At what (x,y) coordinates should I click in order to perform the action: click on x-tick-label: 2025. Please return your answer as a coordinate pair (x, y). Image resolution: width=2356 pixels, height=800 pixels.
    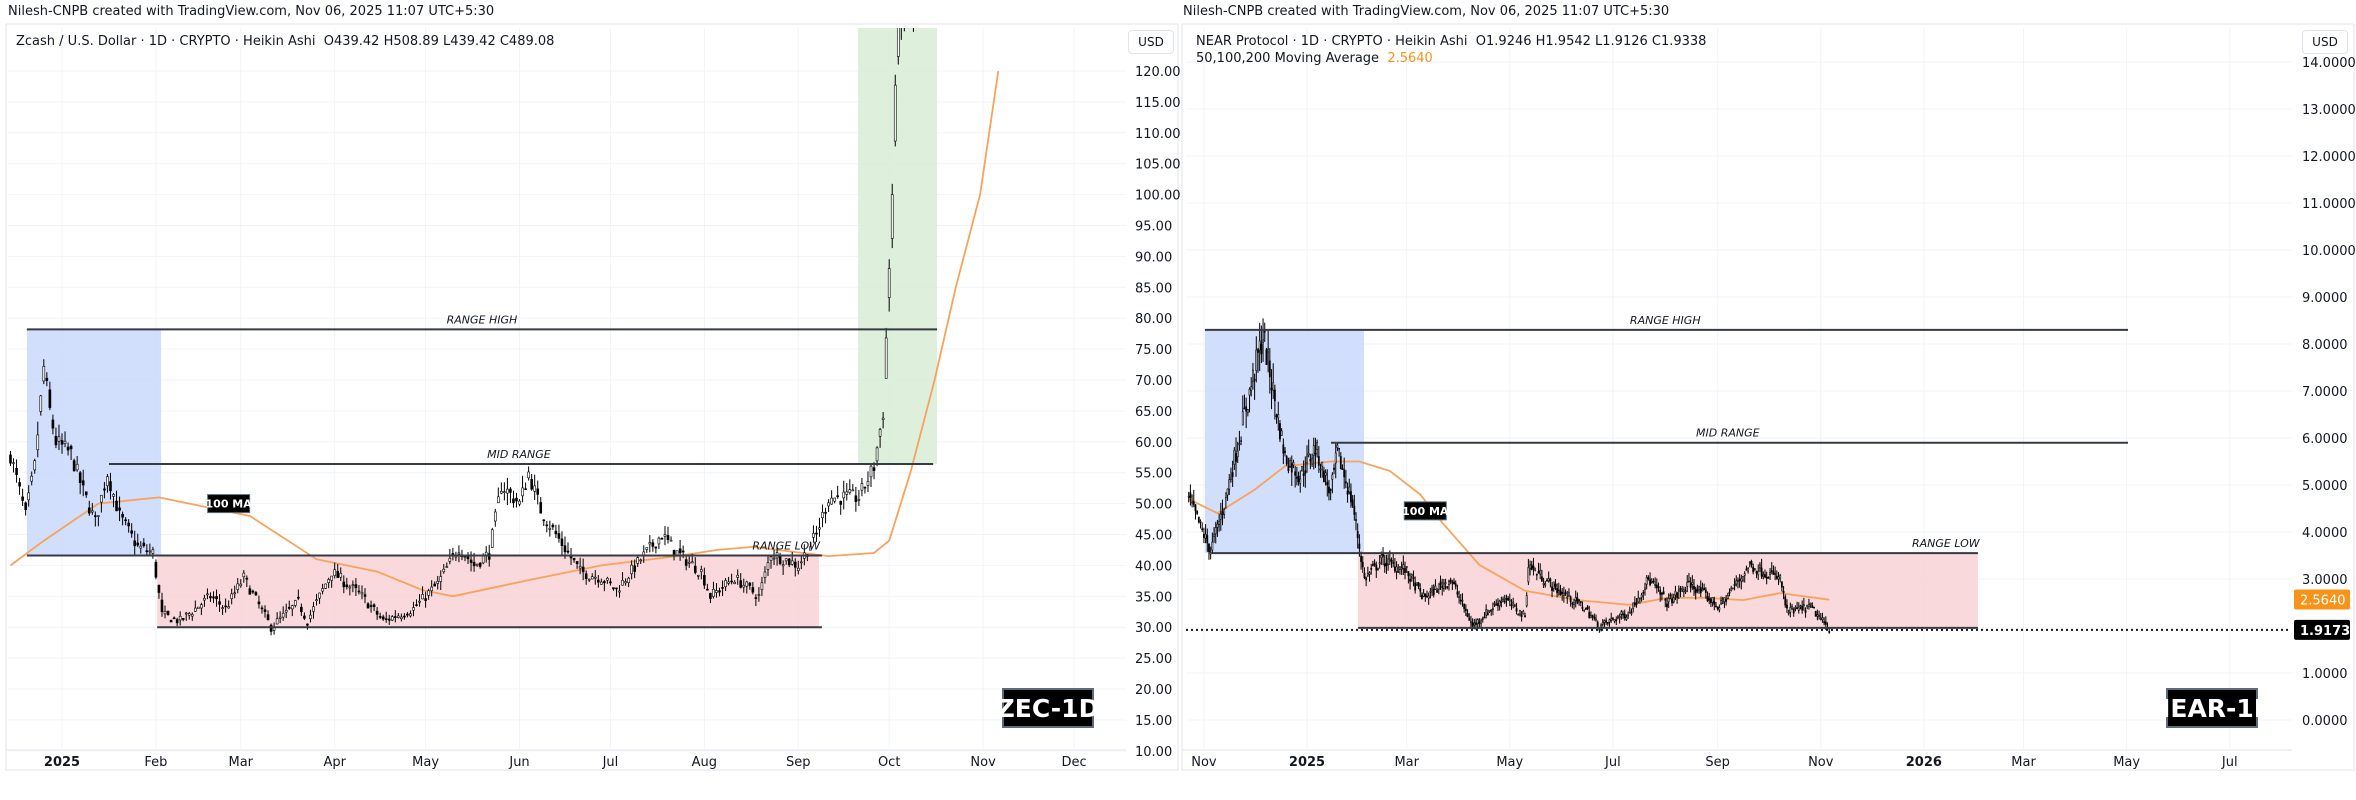
    Looking at the image, I should click on (62, 762).